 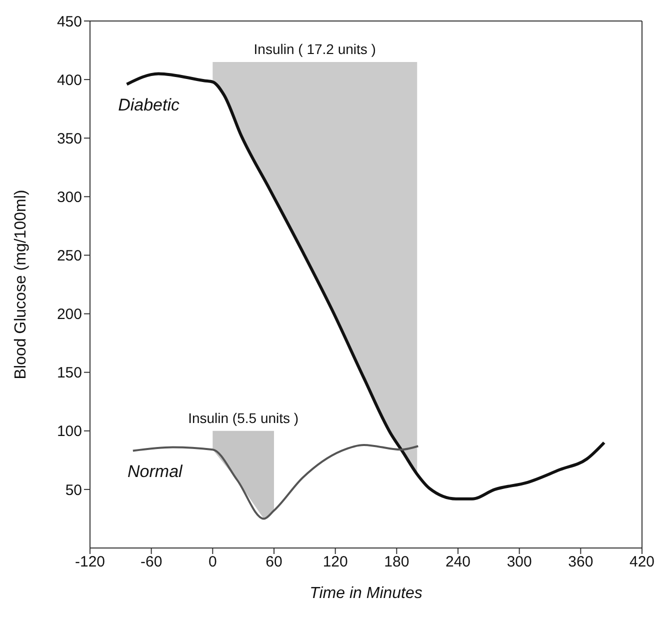 I want to click on x-tick-label: -120, so click(x=90, y=562).